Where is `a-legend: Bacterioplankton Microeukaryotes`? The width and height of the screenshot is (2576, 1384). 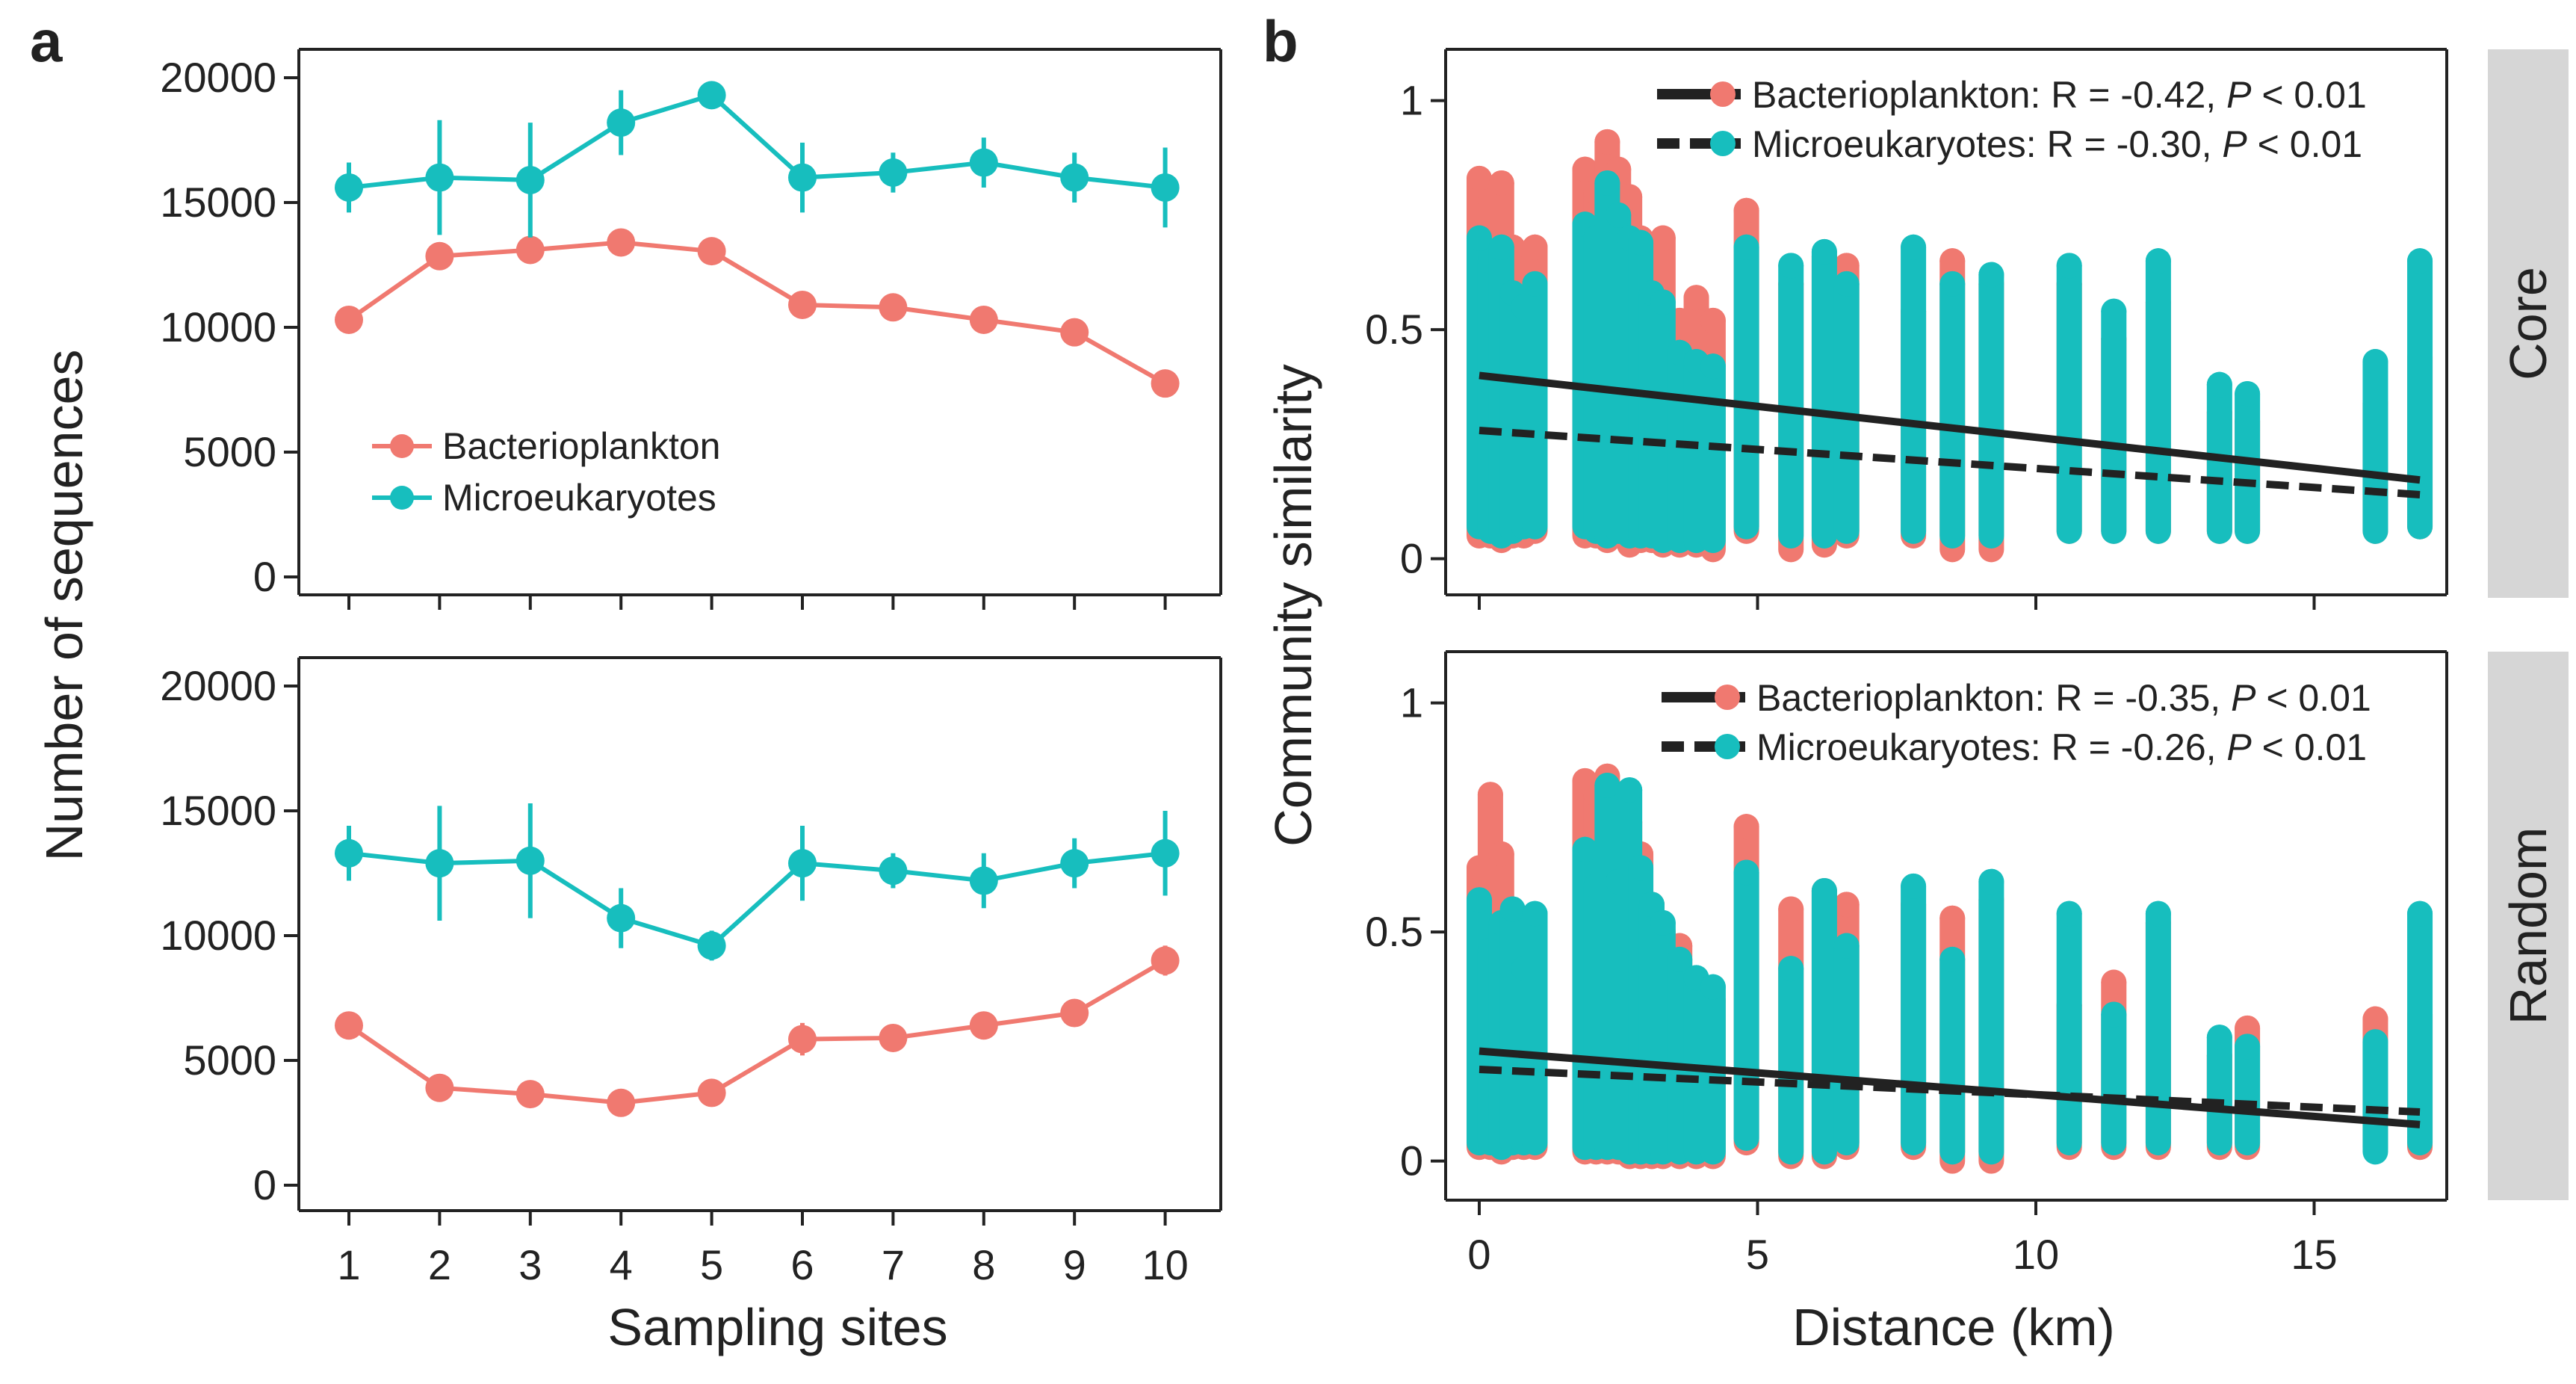 a-legend: Bacterioplankton Microeukaryotes is located at coordinates (546, 472).